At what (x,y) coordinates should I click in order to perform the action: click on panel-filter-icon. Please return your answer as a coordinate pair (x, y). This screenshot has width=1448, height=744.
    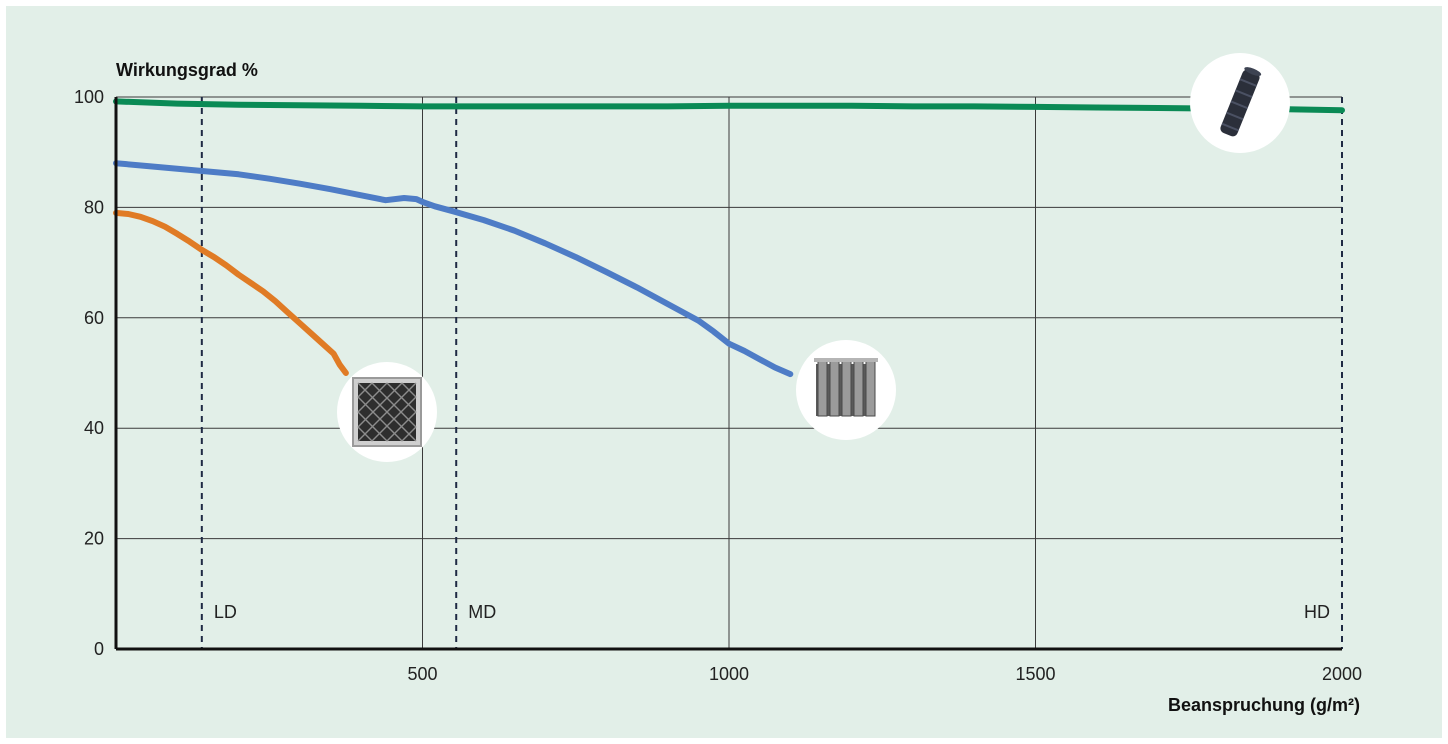
    Looking at the image, I should click on (387, 412).